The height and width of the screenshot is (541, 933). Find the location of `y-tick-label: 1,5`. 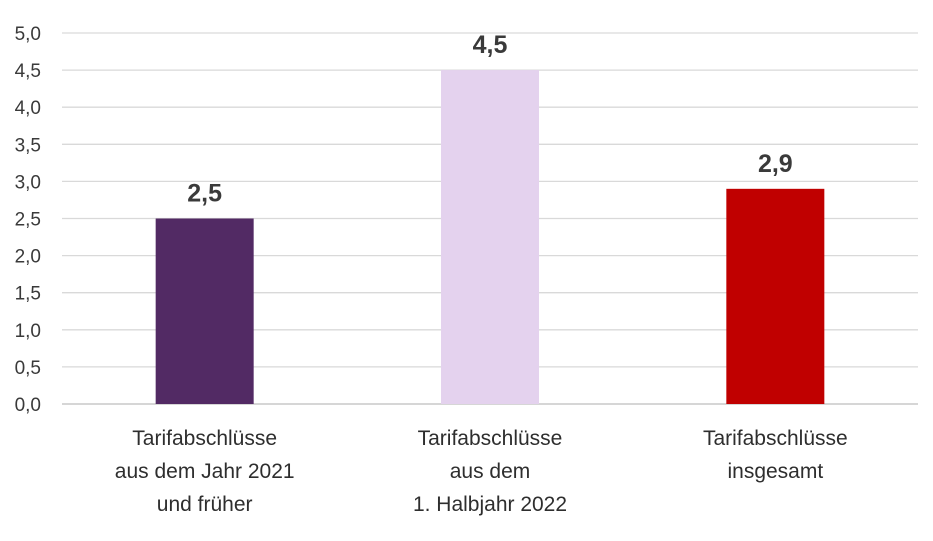

y-tick-label: 1,5 is located at coordinates (28, 294).